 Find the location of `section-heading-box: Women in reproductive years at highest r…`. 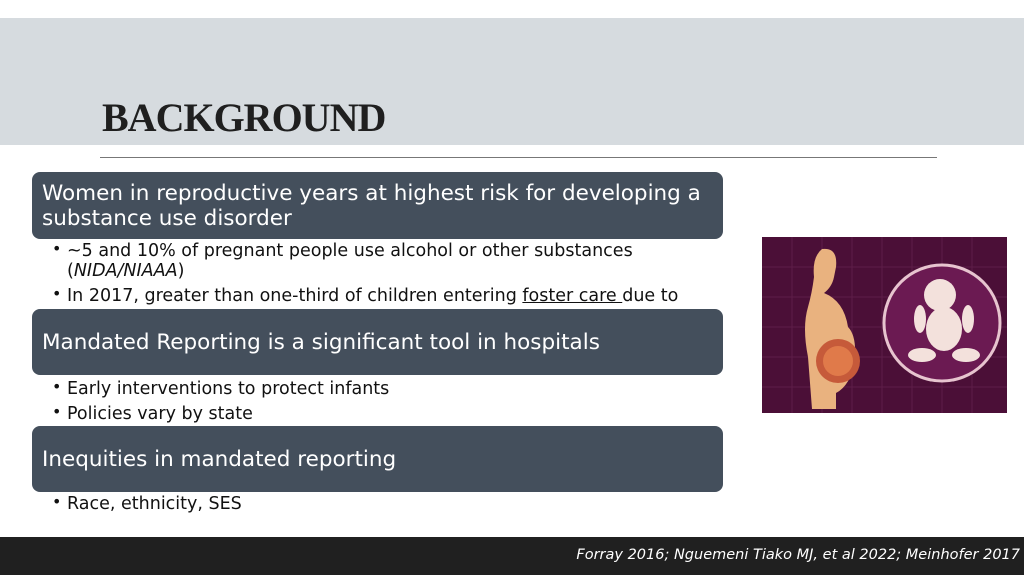

section-heading-box: Women in reproductive years at highest r… is located at coordinates (377, 205).